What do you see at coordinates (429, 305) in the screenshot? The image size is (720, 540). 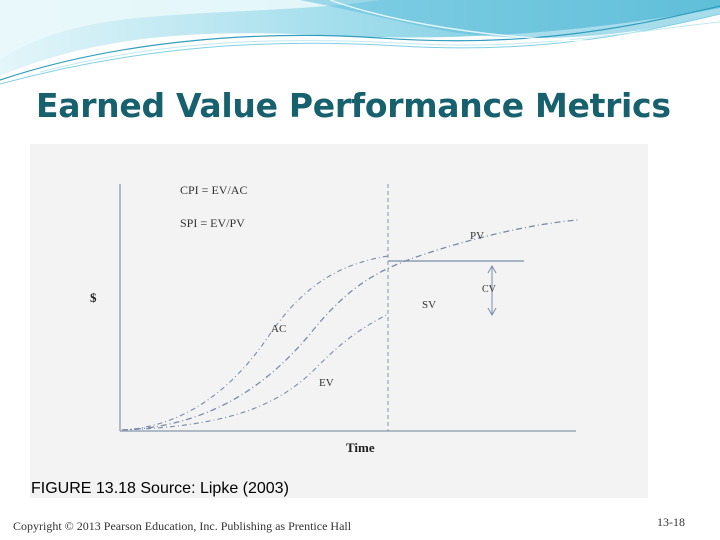 I see `sv-label: SV` at bounding box center [429, 305].